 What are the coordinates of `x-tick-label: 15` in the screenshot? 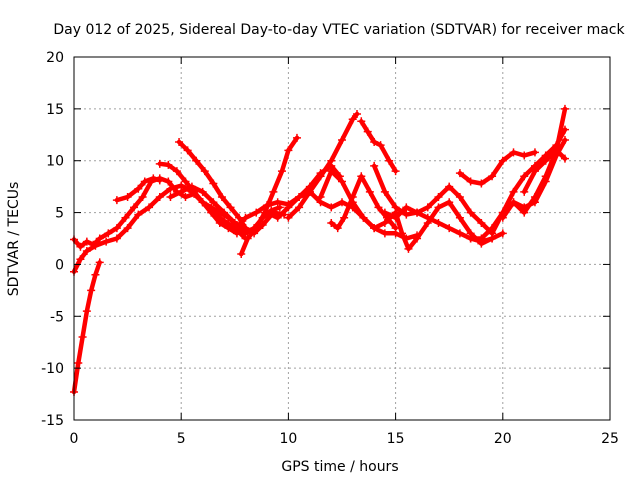 It's located at (396, 439).